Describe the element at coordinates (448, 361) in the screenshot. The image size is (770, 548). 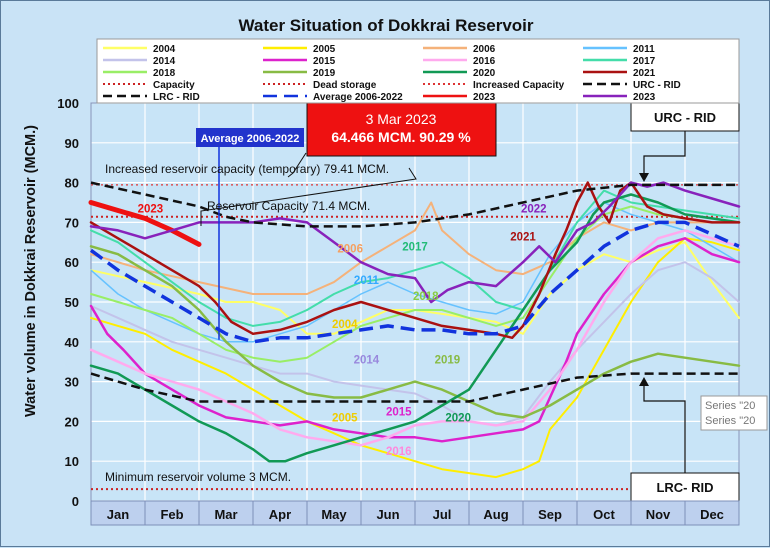
I see `series-label-2019: 2019` at that location.